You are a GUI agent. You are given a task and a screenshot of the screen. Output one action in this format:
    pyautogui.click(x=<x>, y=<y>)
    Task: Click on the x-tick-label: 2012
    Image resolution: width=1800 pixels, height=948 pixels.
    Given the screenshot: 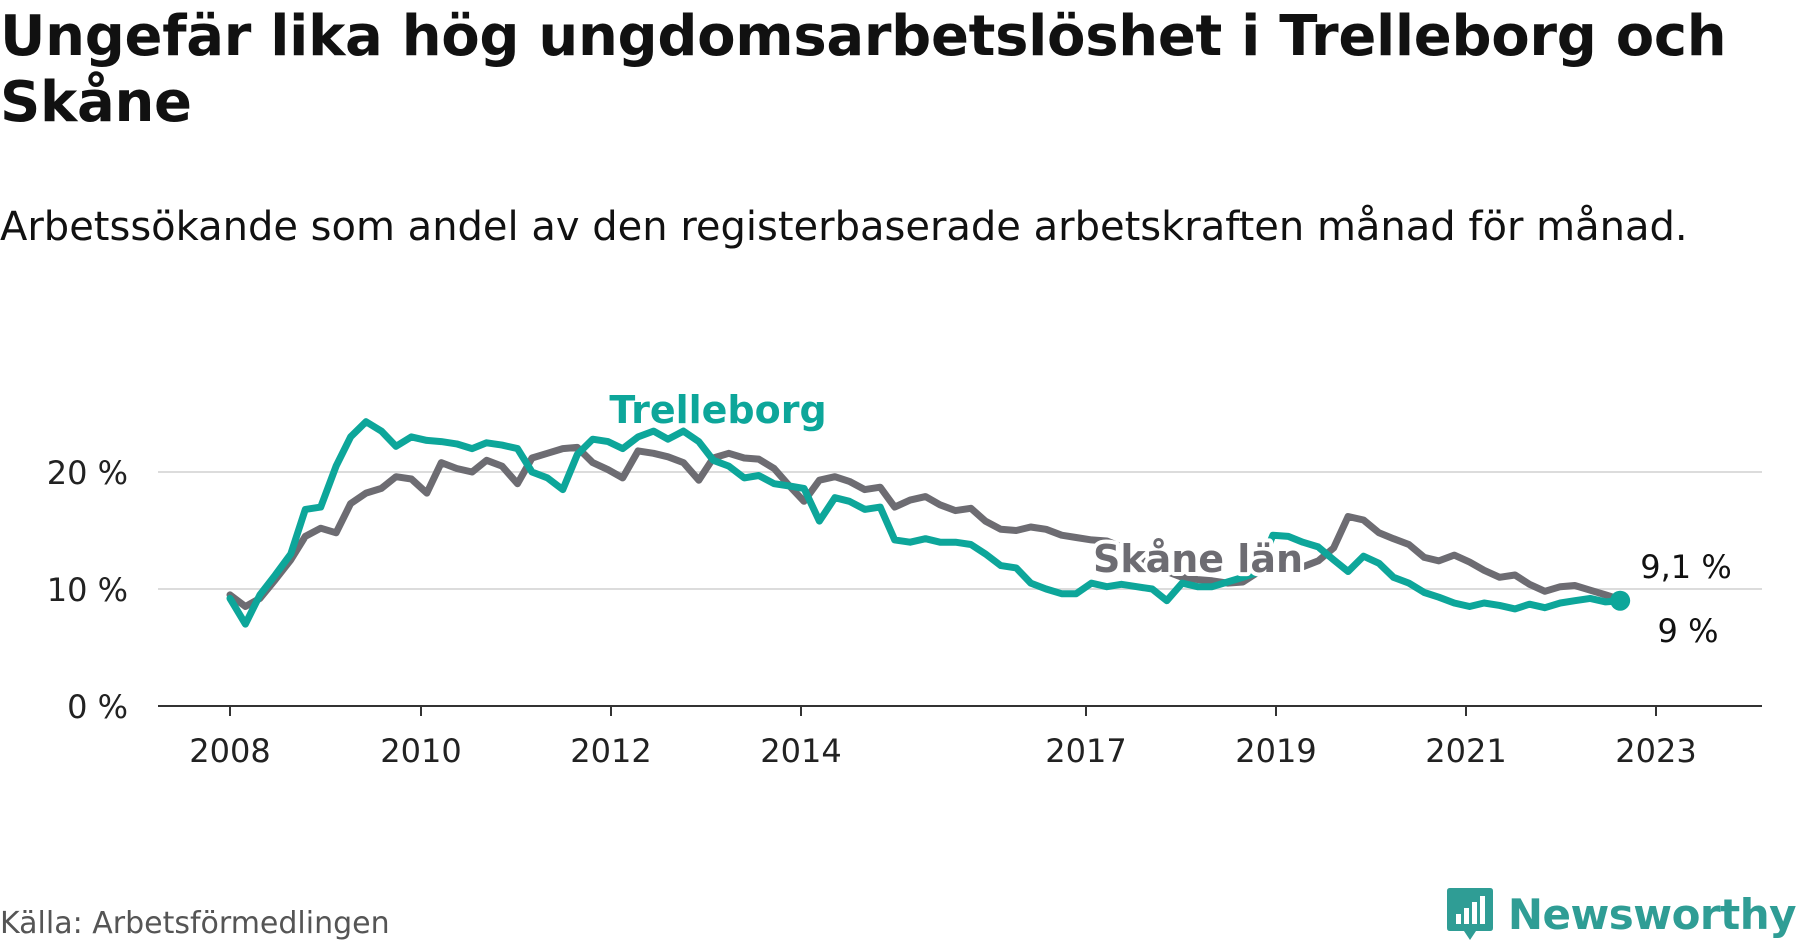 What is the action you would take?
    pyautogui.click(x=610, y=751)
    